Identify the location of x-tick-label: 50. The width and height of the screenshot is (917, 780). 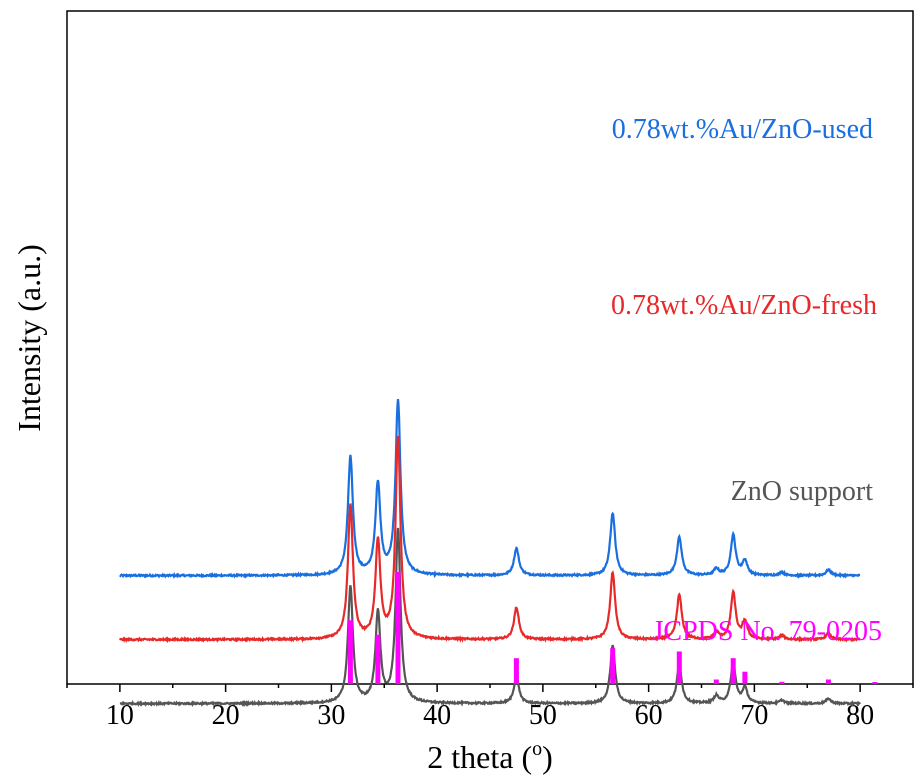
(543, 715).